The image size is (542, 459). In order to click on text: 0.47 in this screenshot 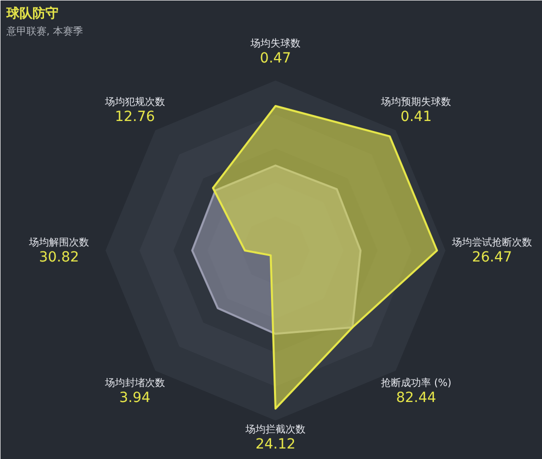, I will do `click(276, 58)`.